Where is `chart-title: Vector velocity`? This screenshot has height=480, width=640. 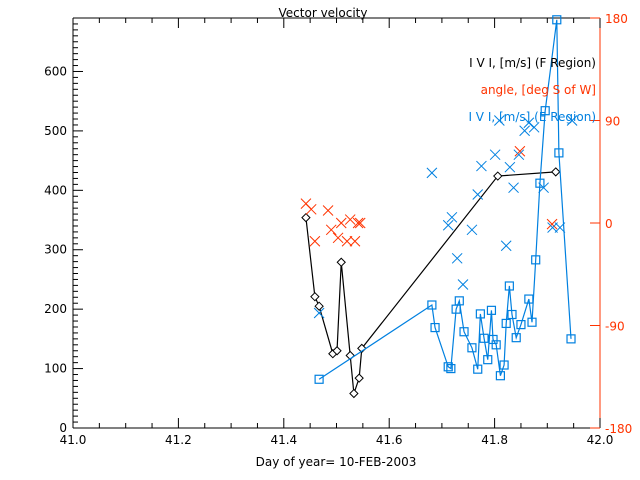 chart-title: Vector velocity is located at coordinates (323, 13).